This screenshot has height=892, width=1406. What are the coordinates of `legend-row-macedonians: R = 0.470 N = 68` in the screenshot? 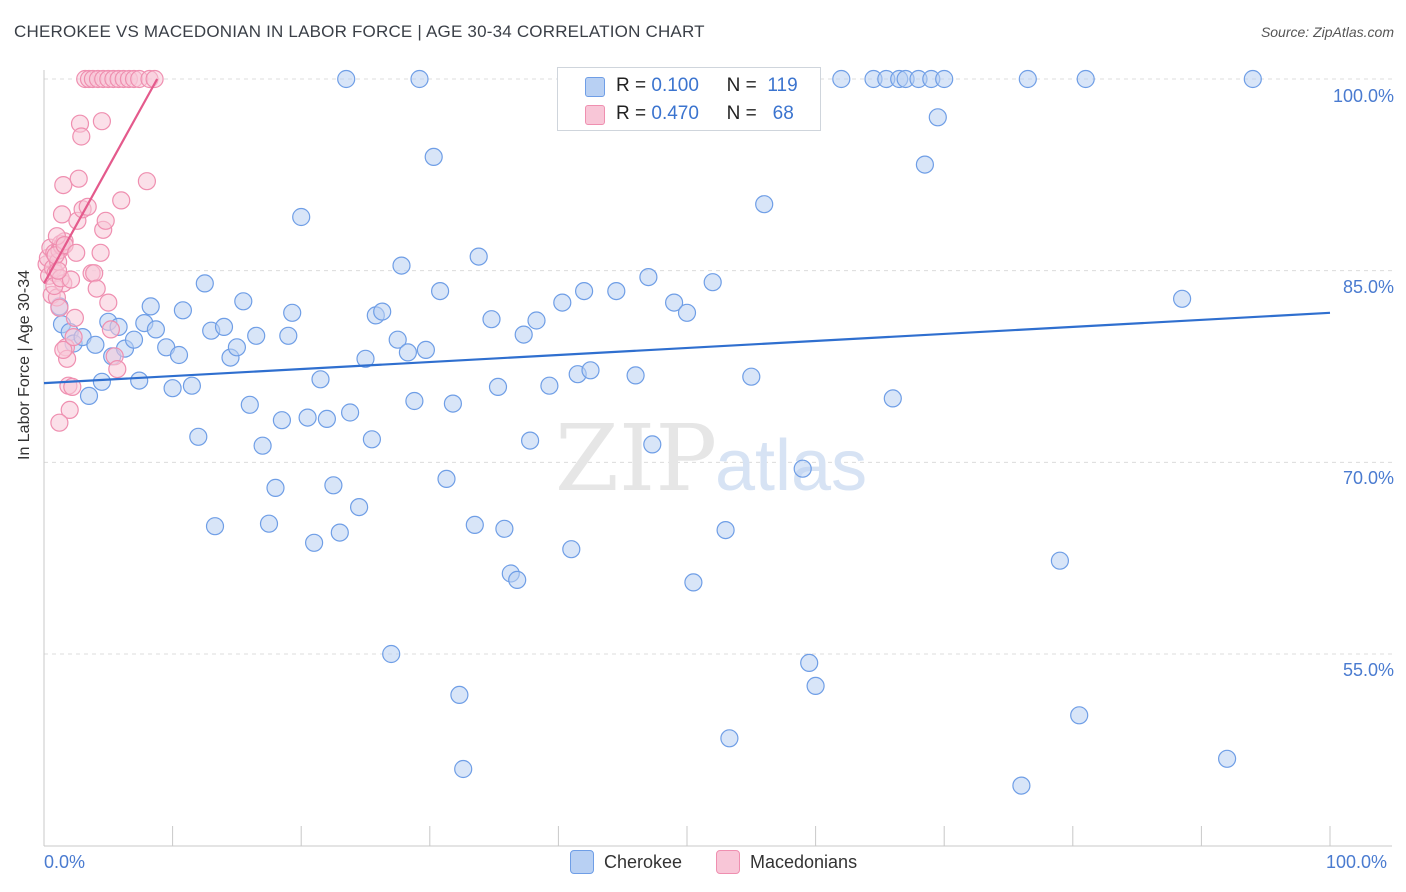 It's located at (705, 114).